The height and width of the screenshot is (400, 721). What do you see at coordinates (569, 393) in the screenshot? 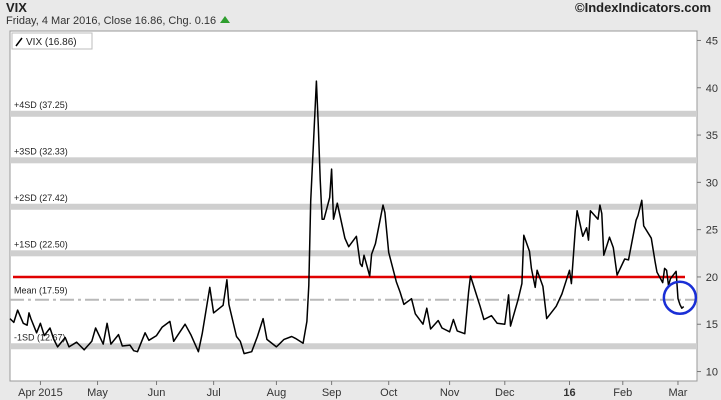
I see `x-tick-label: 16` at bounding box center [569, 393].